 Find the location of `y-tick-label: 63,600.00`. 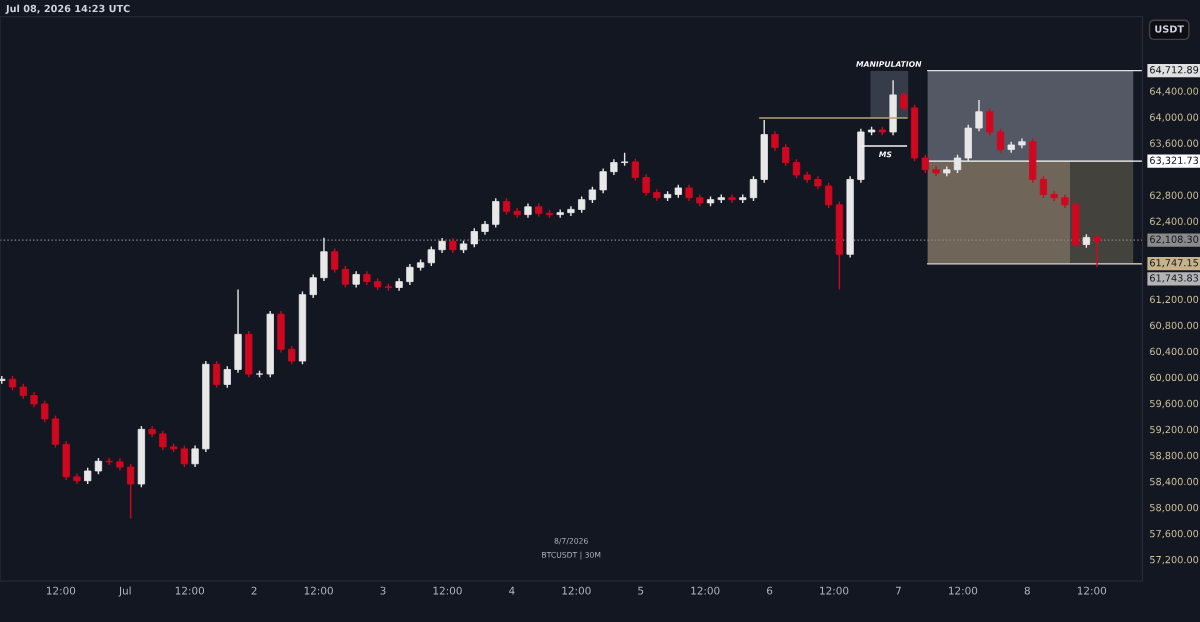

y-tick-label: 63,600.00 is located at coordinates (1174, 143).